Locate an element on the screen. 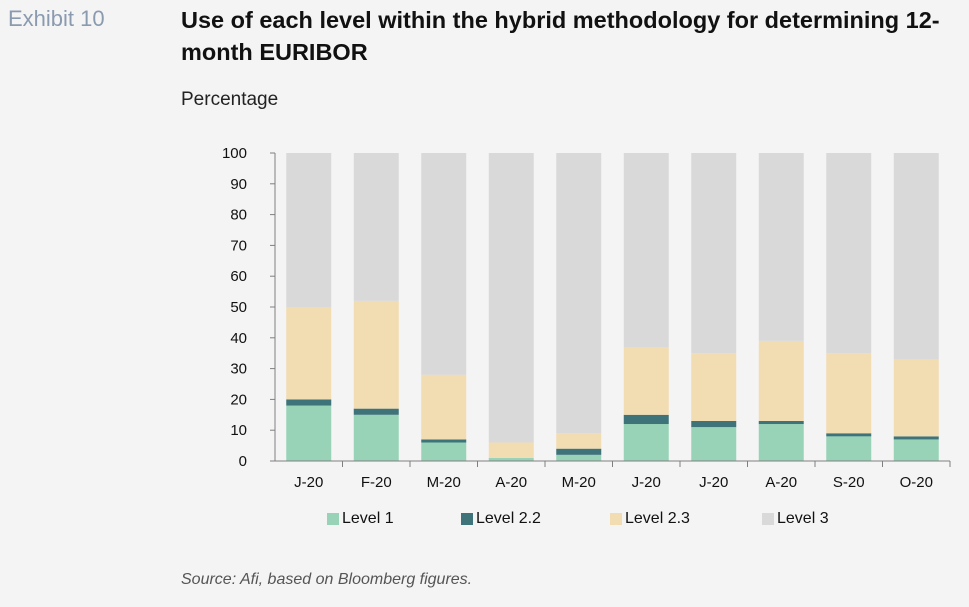 The width and height of the screenshot is (969, 607). exhibit-label: Exhibit 10 is located at coordinates (56, 18).